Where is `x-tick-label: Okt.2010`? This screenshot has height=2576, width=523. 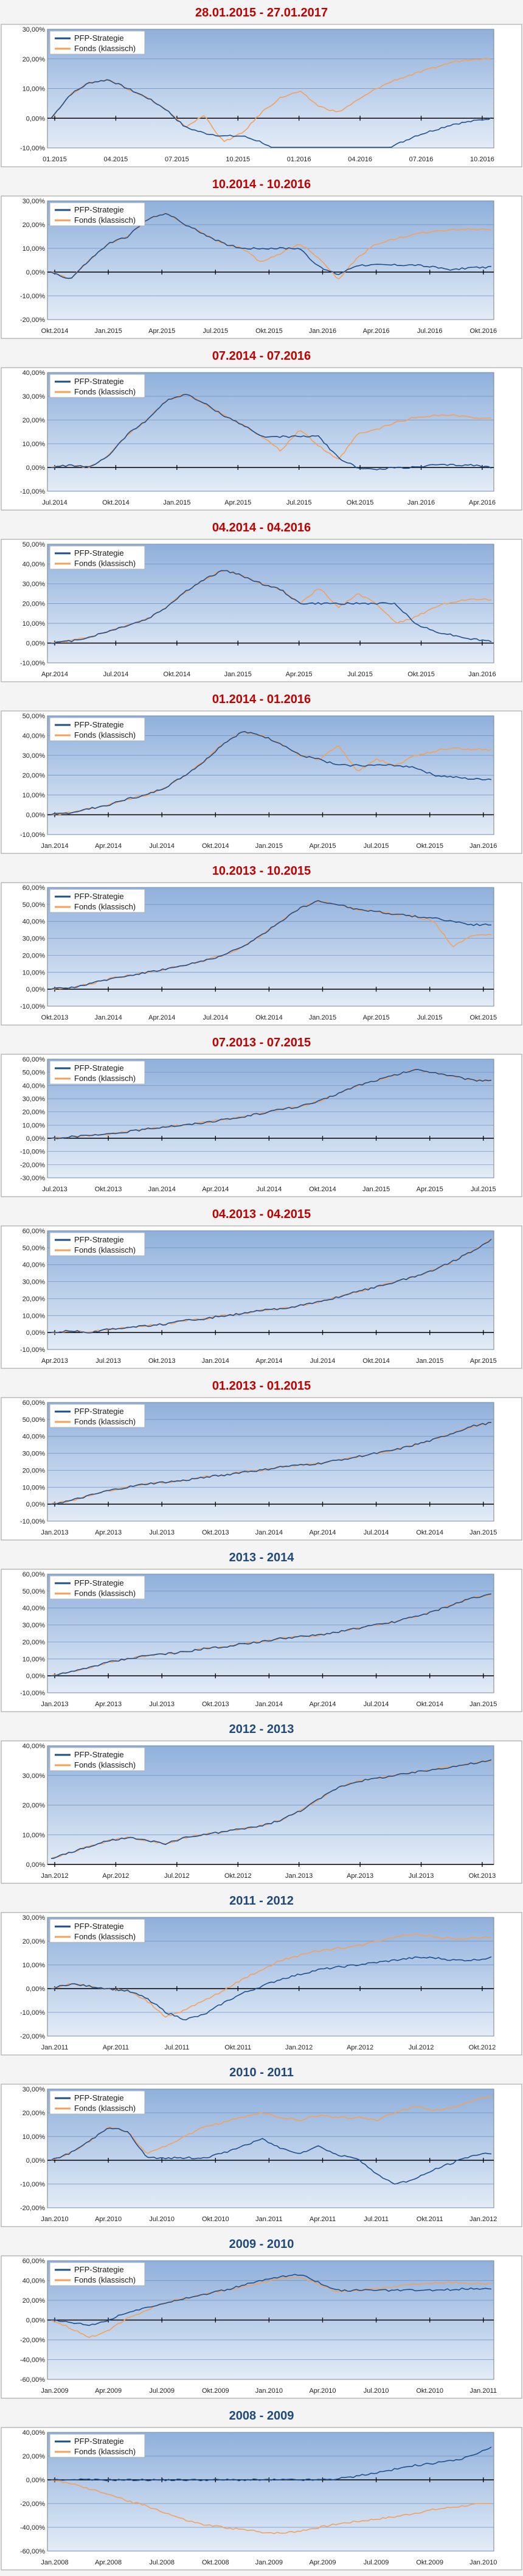 x-tick-label: Okt.2010 is located at coordinates (216, 2219).